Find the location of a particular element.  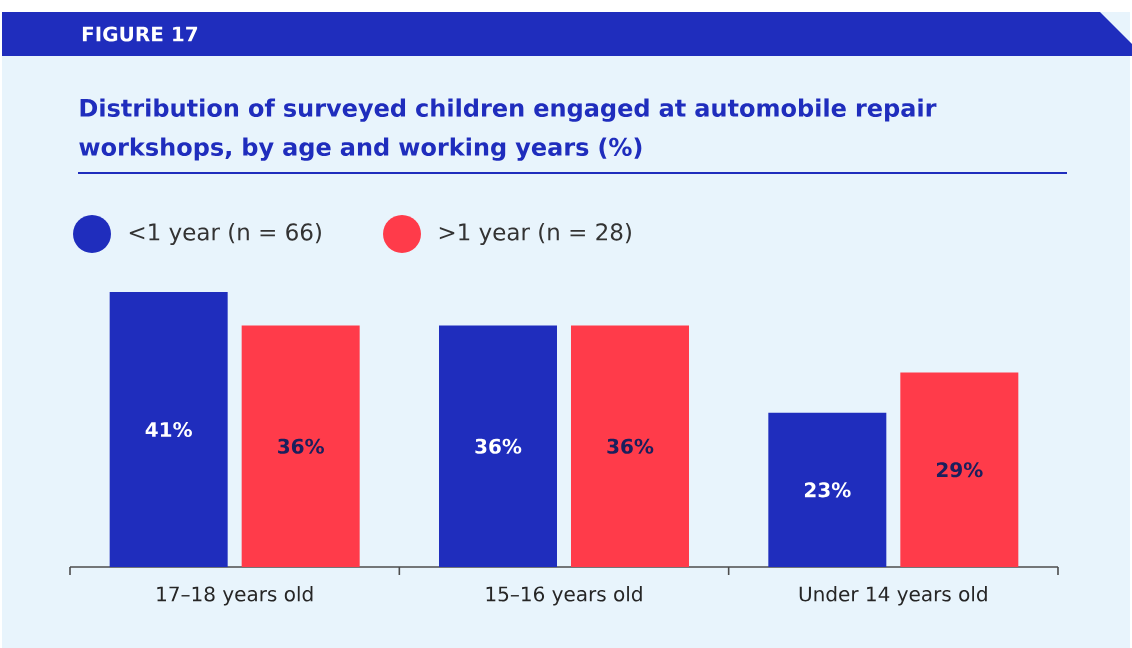

data-label: 29% is located at coordinates (959, 470).